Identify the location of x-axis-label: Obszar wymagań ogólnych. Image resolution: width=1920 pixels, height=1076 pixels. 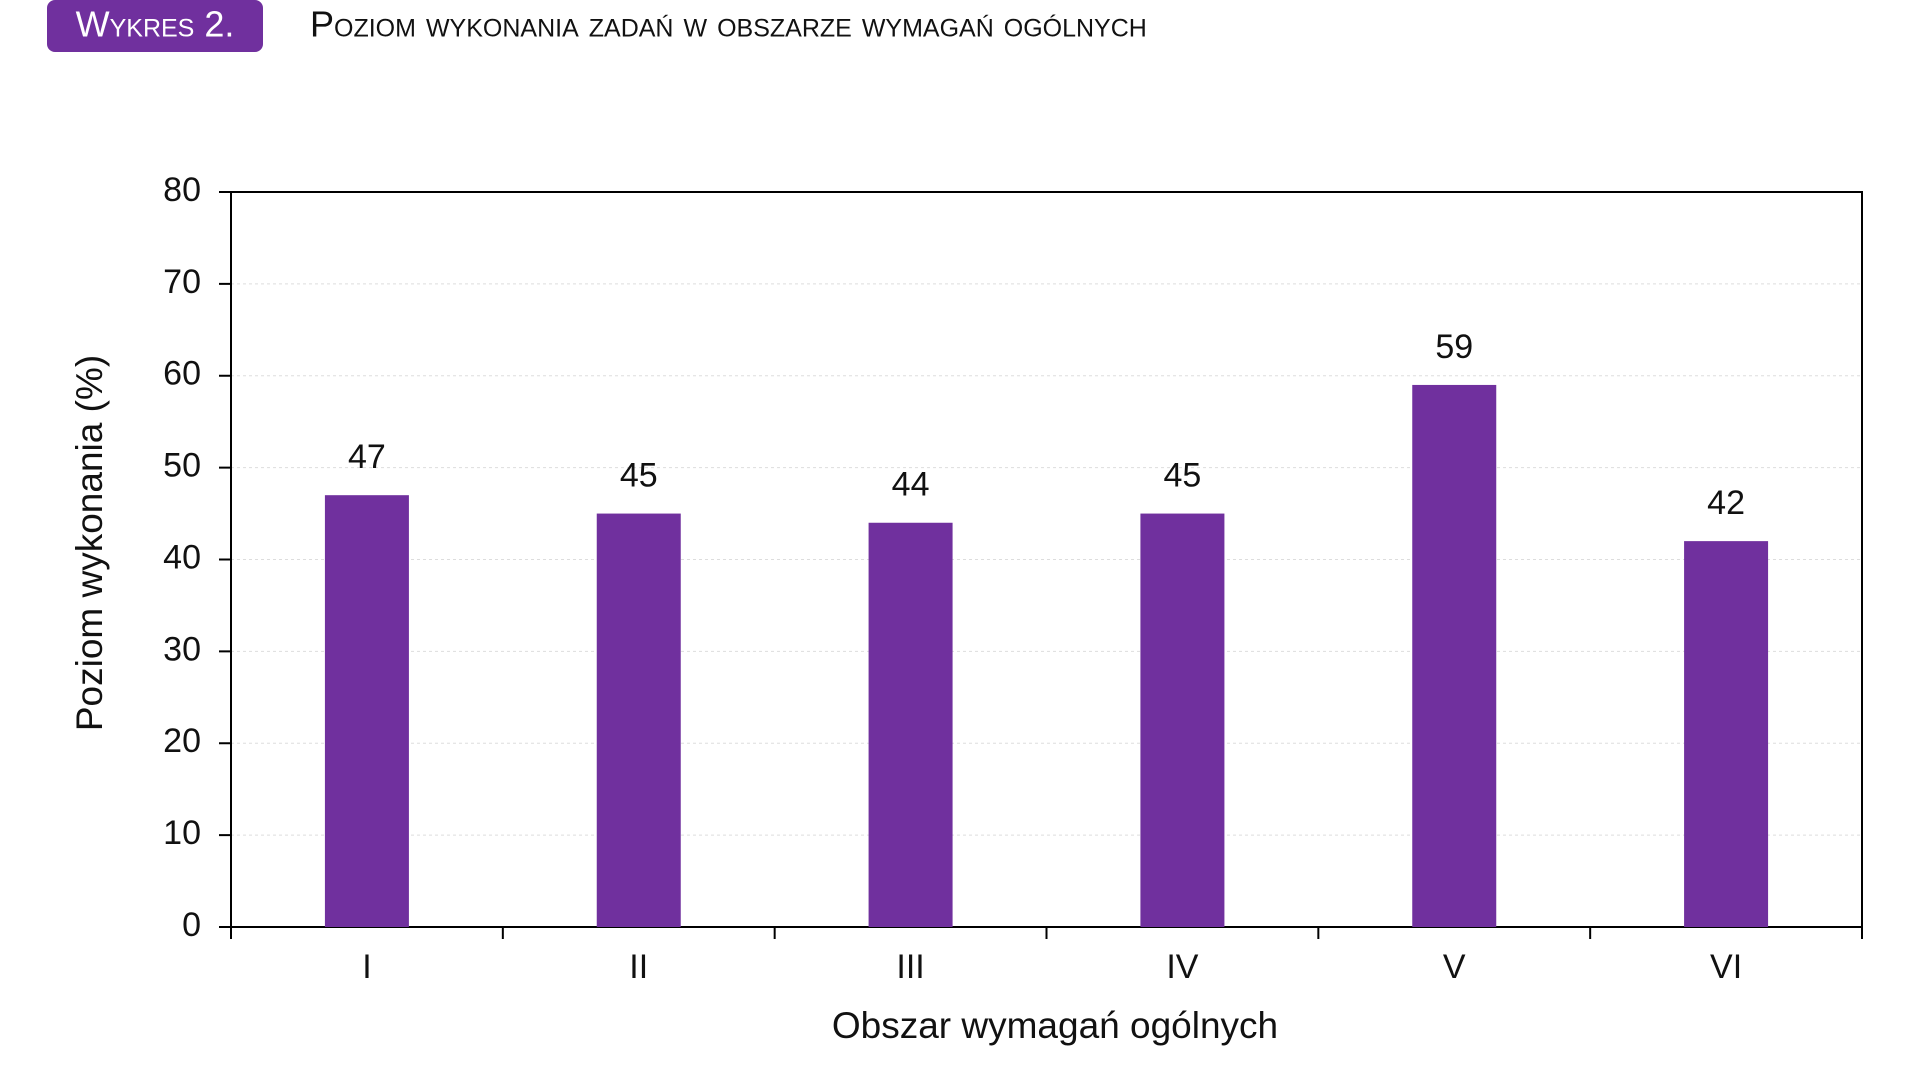
(1055, 1025).